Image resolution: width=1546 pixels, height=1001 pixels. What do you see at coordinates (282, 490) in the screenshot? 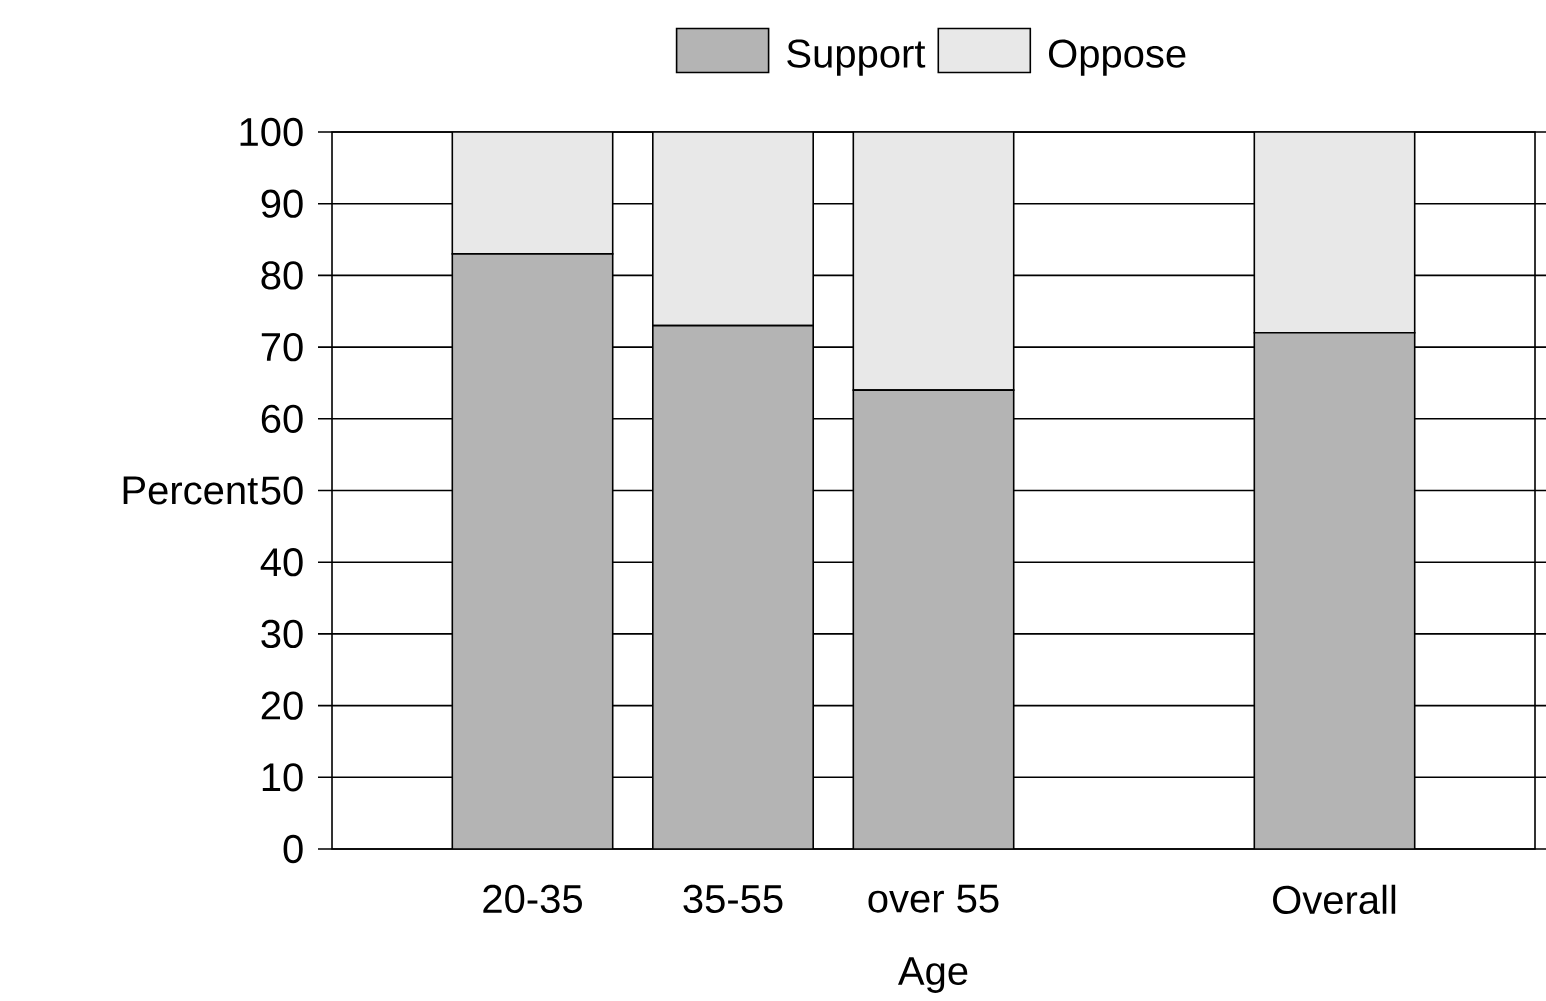
I see `y-tick-label: 50` at bounding box center [282, 490].